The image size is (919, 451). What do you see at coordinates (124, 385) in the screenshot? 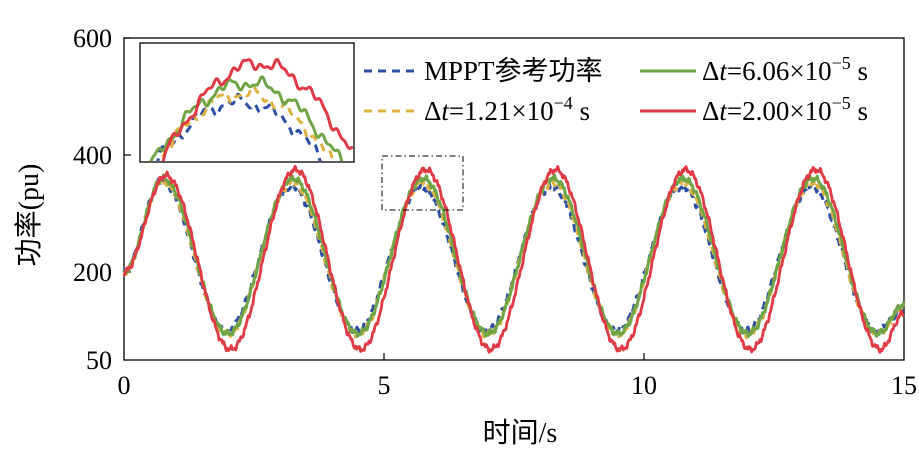
I see `x-tick-label: 0` at bounding box center [124, 385].